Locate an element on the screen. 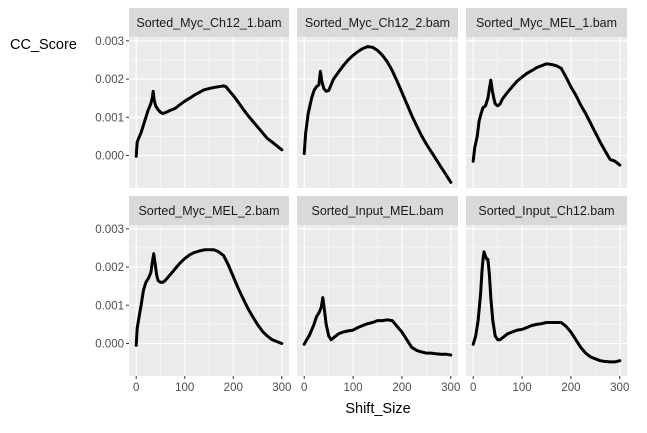 The height and width of the screenshot is (433, 647). facet-title: Sorted_Input_Ch12.bam is located at coordinates (546, 211).